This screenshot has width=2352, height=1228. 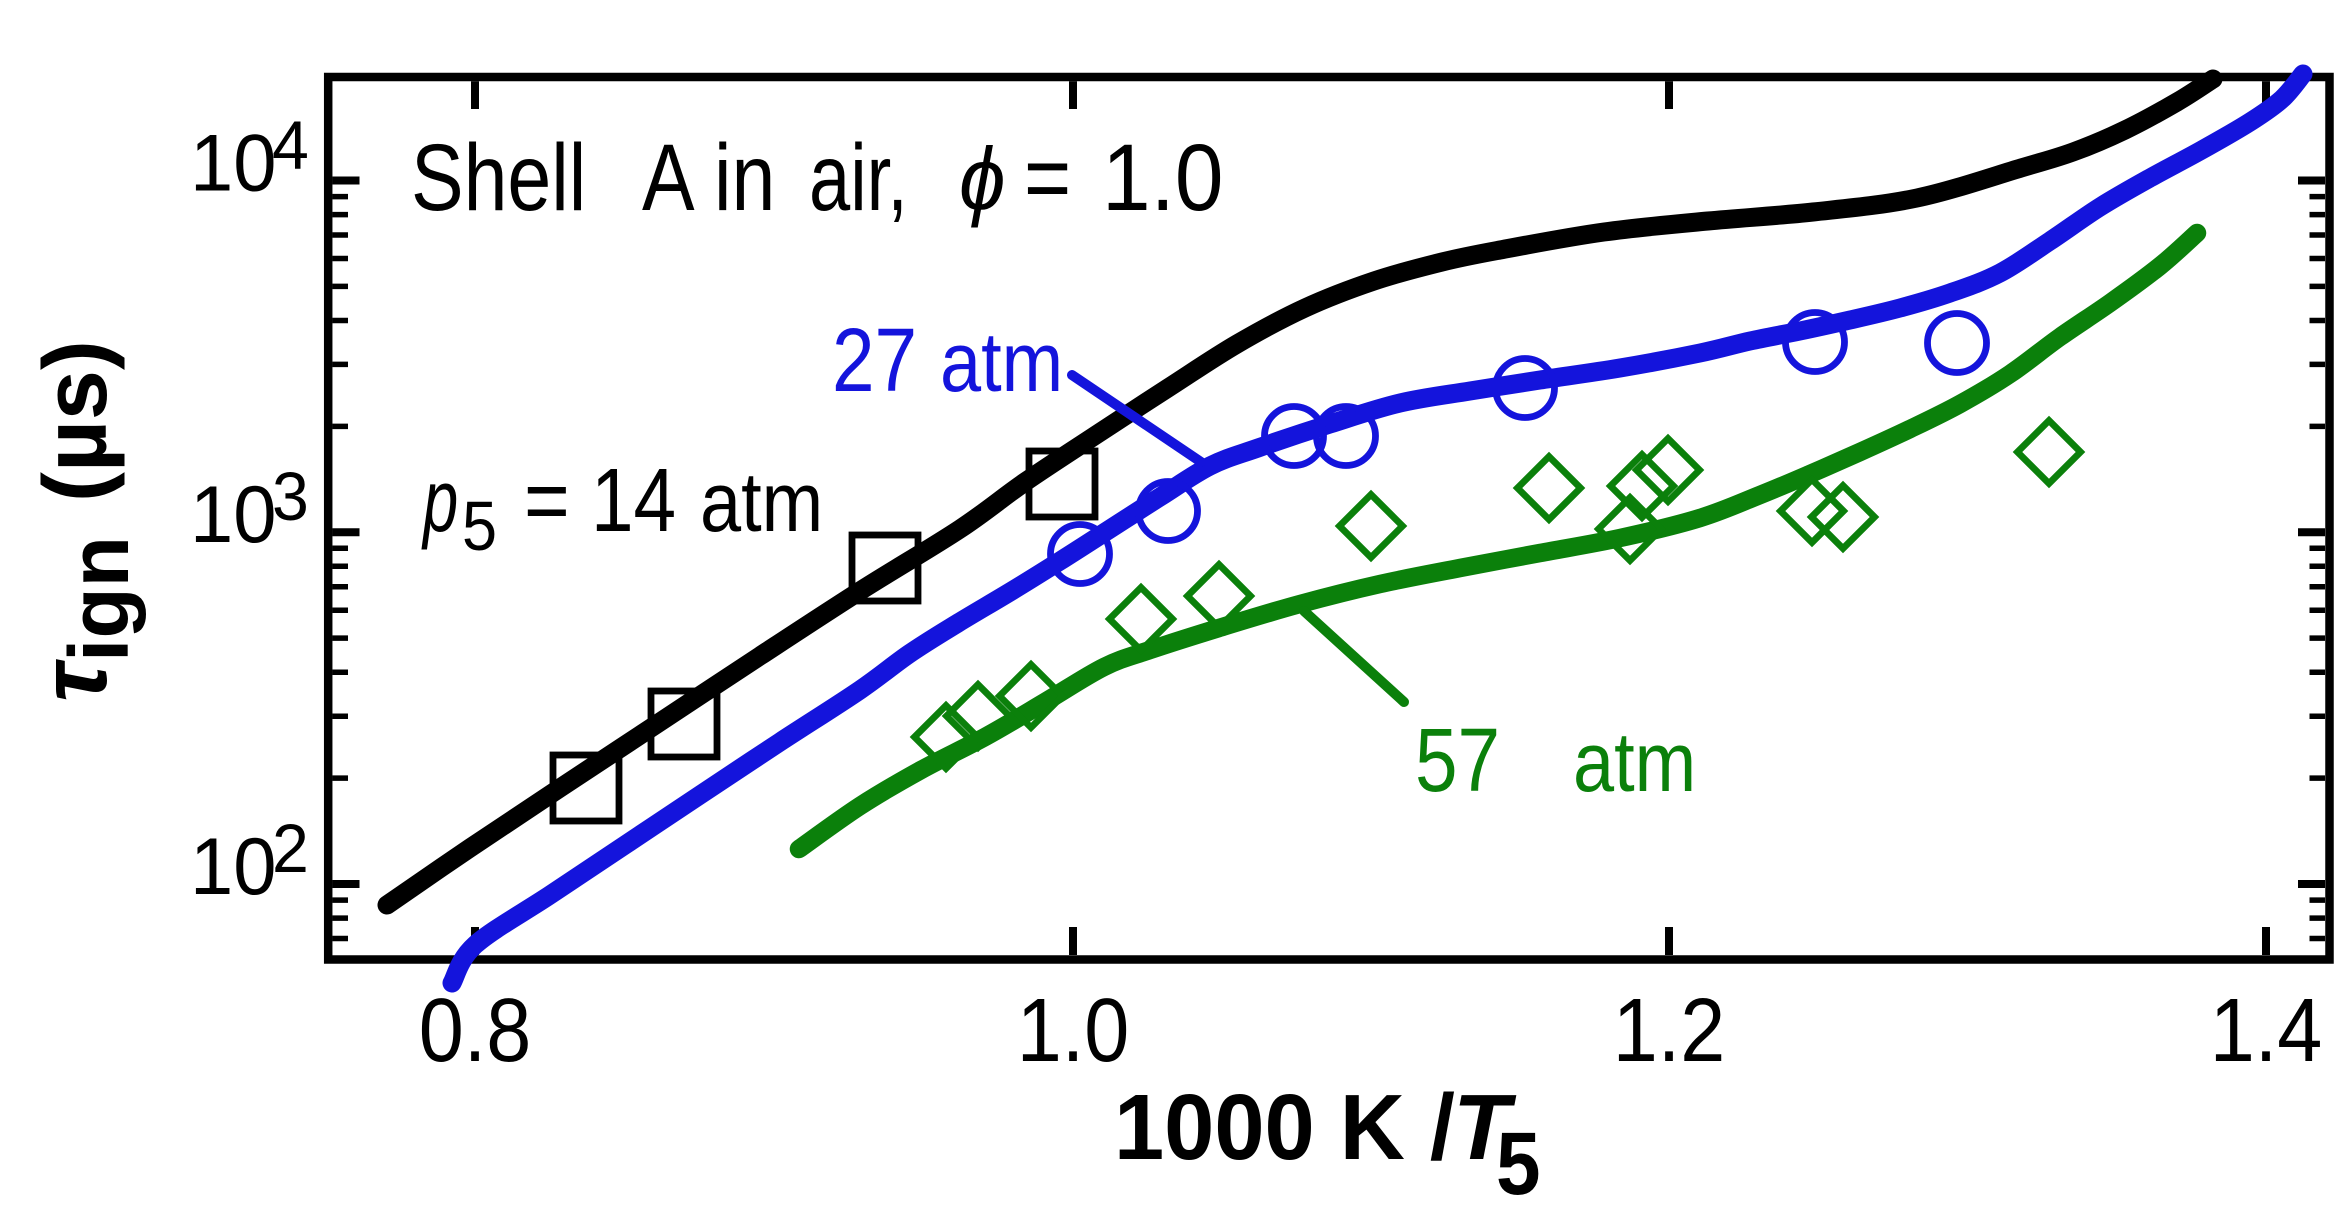 What do you see at coordinates (1284, 1128) in the screenshot?
I see `svg-text: 1000 K /` at bounding box center [1284, 1128].